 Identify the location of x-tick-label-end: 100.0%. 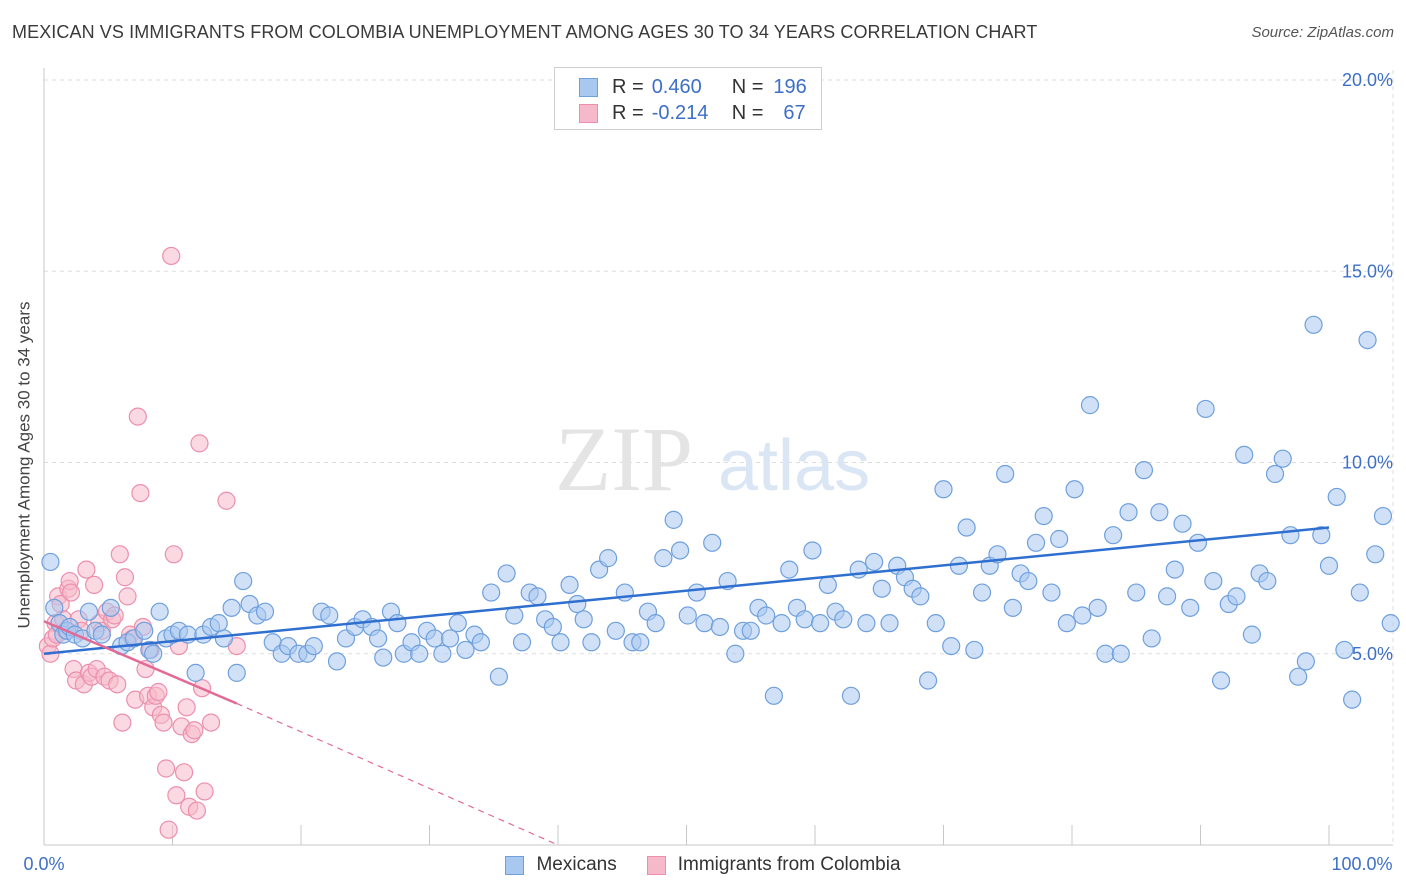
(1361, 864).